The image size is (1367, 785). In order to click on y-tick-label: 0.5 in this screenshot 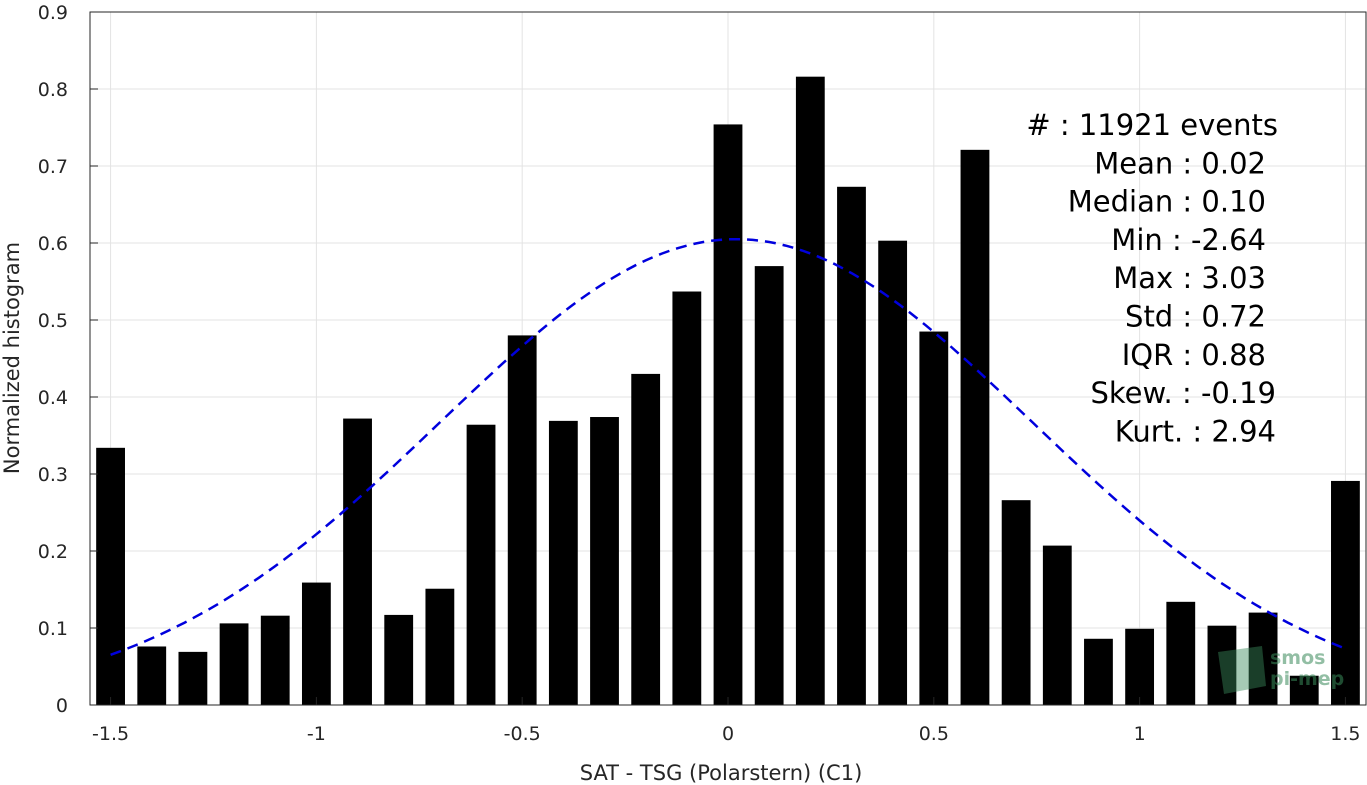, I will do `click(53, 321)`.